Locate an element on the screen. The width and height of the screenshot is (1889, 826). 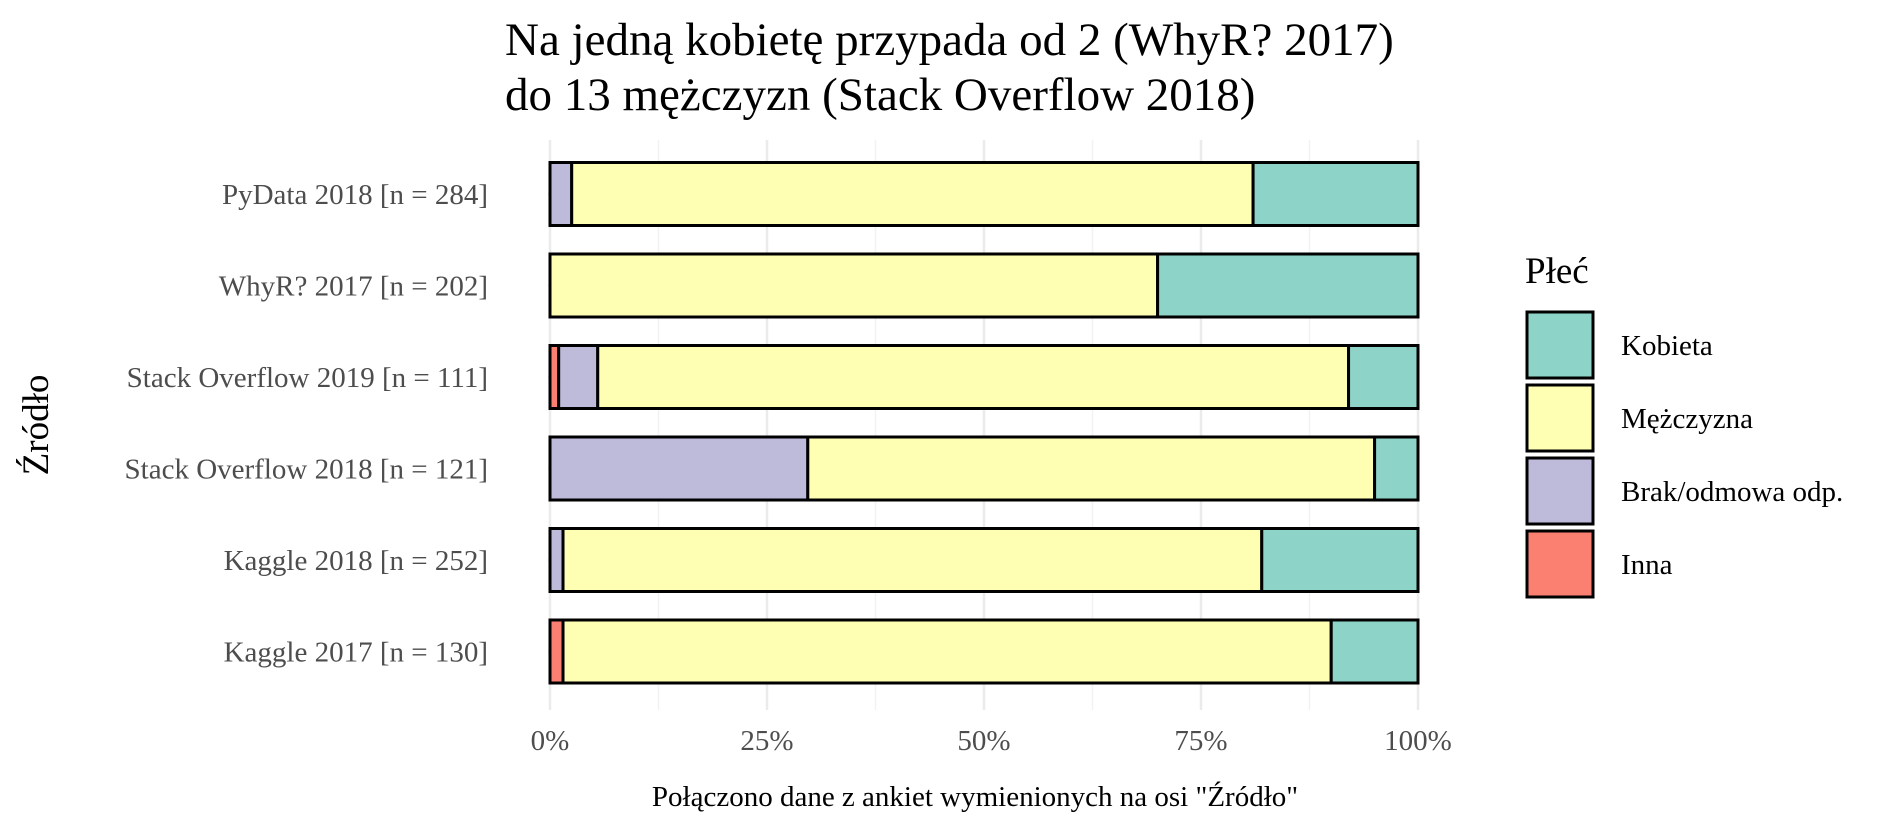
category-label: PyData 2018 [n = 284] is located at coordinates (355, 195).